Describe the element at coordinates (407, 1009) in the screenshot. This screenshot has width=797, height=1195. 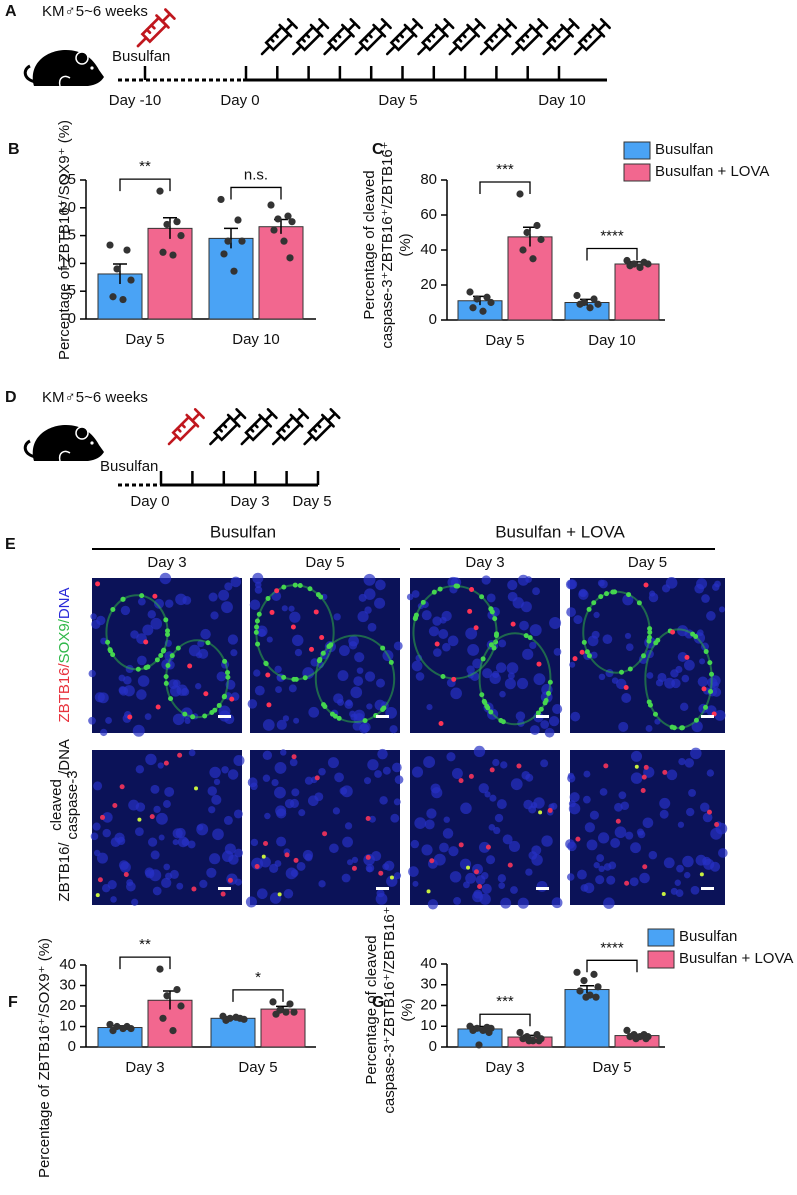
I see `y-axis-label: (%)` at that location.